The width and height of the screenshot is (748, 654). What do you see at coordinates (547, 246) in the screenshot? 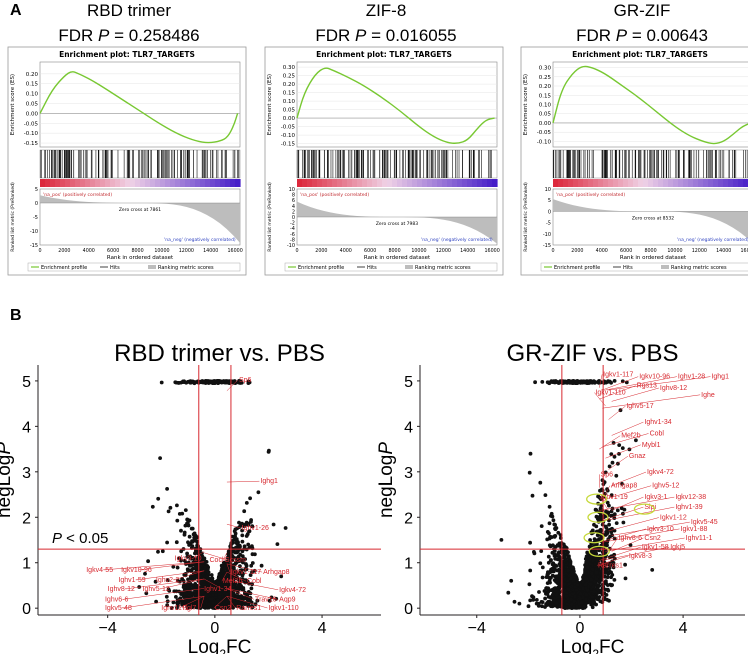
I see `metric-tick-label: -15` at bounding box center [547, 246].